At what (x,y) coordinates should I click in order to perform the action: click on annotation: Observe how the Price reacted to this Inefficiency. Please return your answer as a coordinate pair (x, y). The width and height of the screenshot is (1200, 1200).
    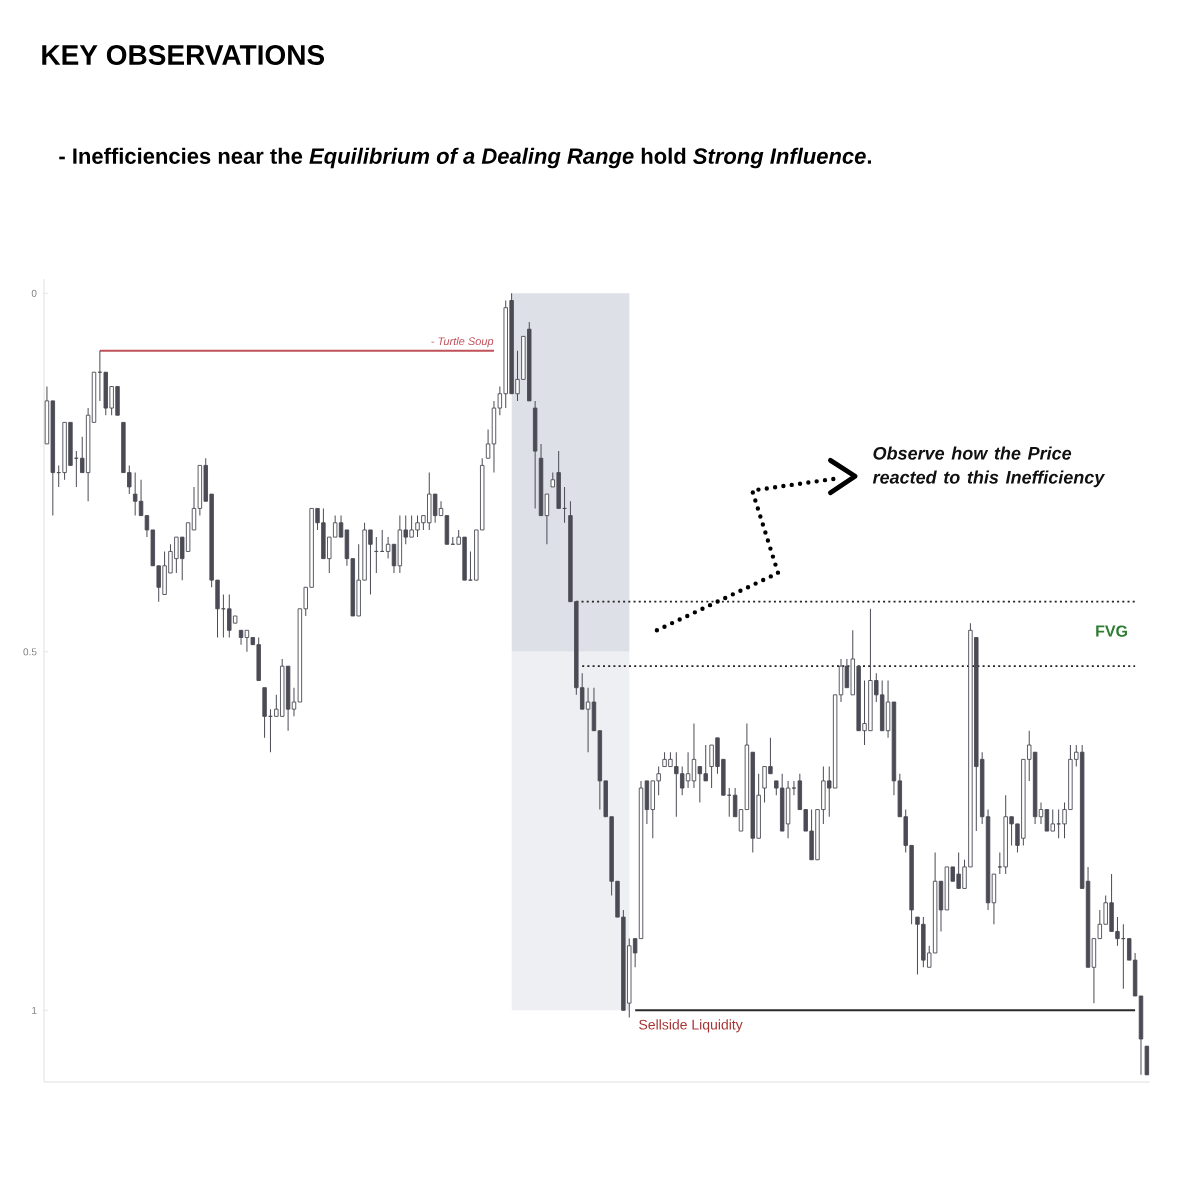
    Looking at the image, I should click on (989, 467).